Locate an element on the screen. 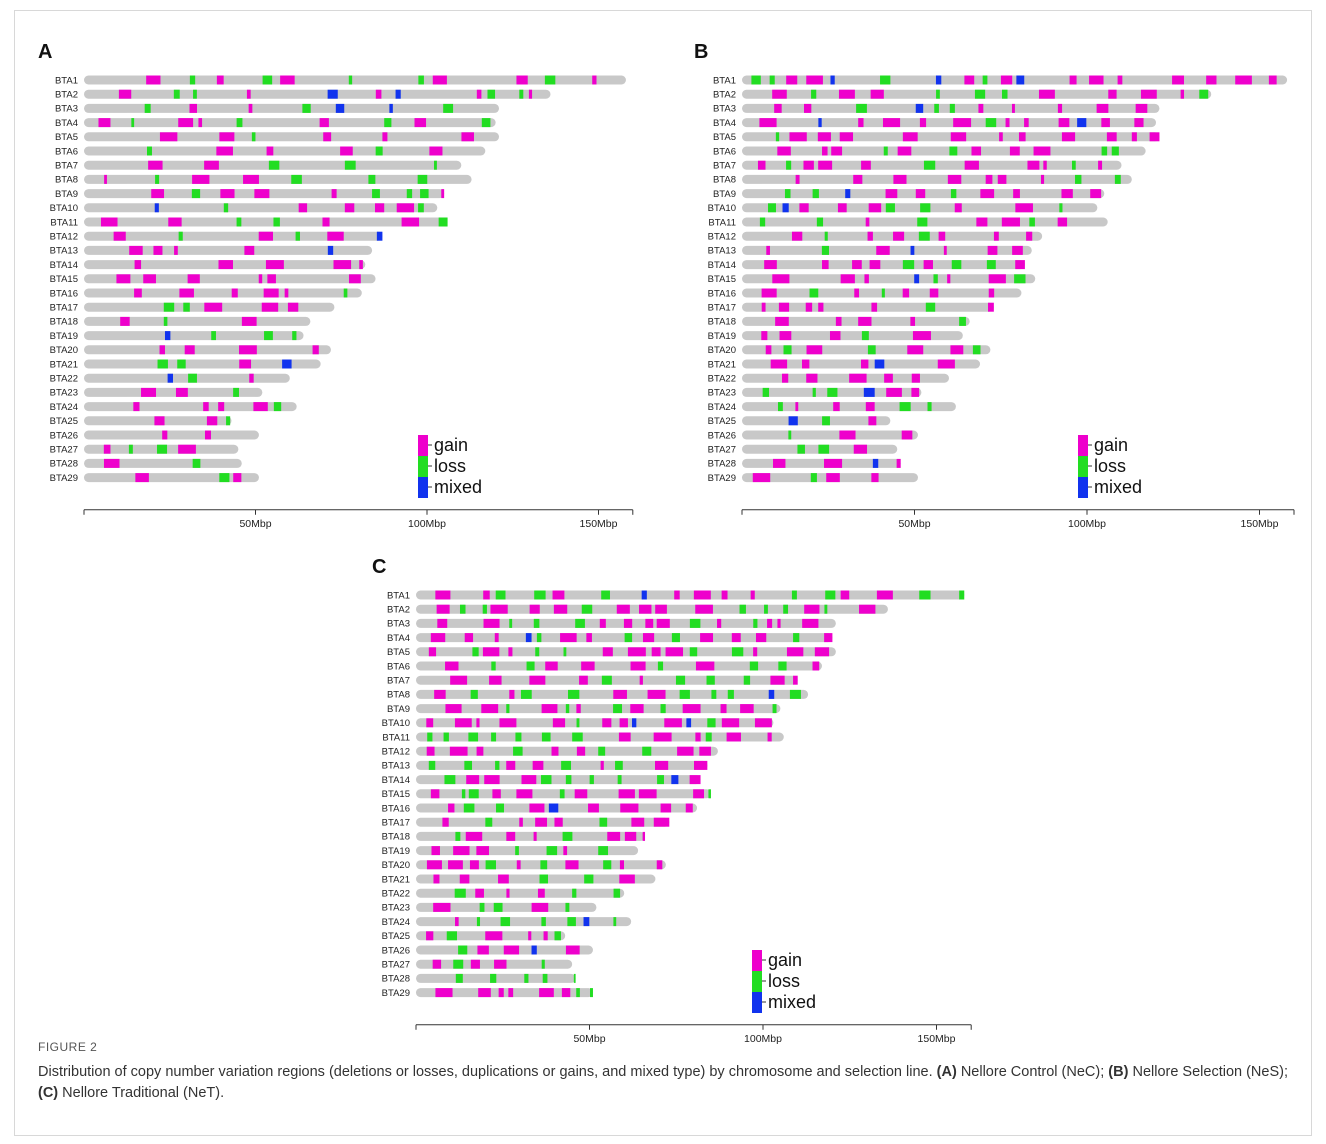 The height and width of the screenshot is (1144, 1326). chromosome-label: BTA23 is located at coordinates (722, 393).